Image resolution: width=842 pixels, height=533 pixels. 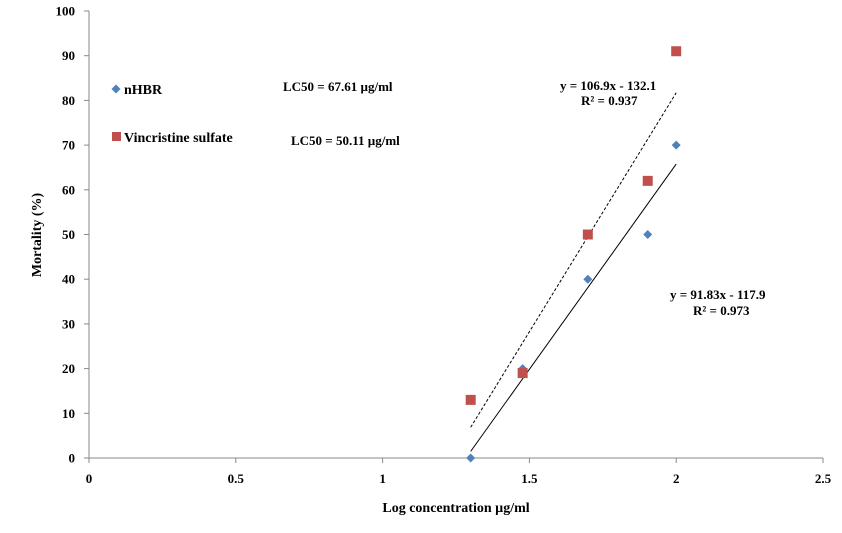 I want to click on y-tick-label: 90, so click(x=68, y=55).